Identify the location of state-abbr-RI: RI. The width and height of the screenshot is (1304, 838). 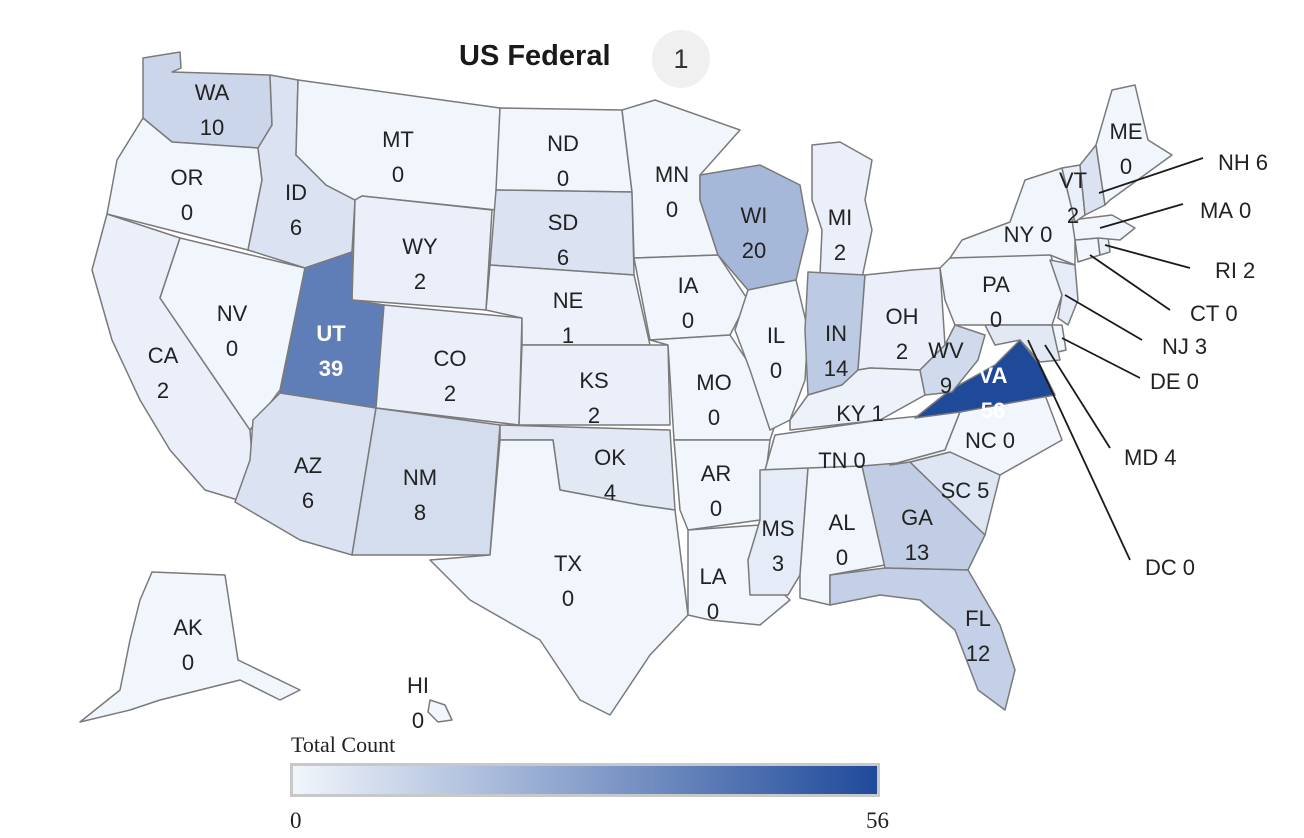
(1226, 270).